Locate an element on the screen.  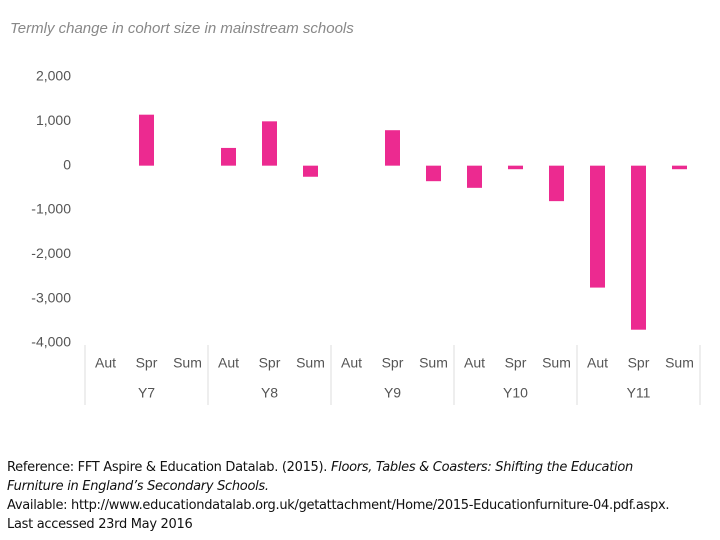
y-tick-label: 0 is located at coordinates (67, 164).